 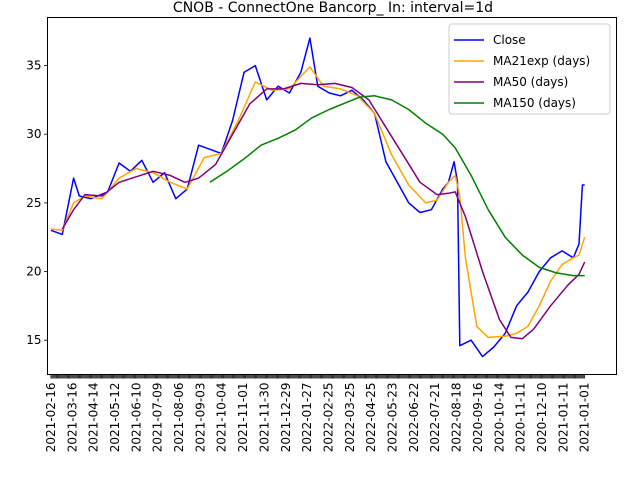 I want to click on x-tick-label-15: 2022-04-25, so click(x=371, y=418).